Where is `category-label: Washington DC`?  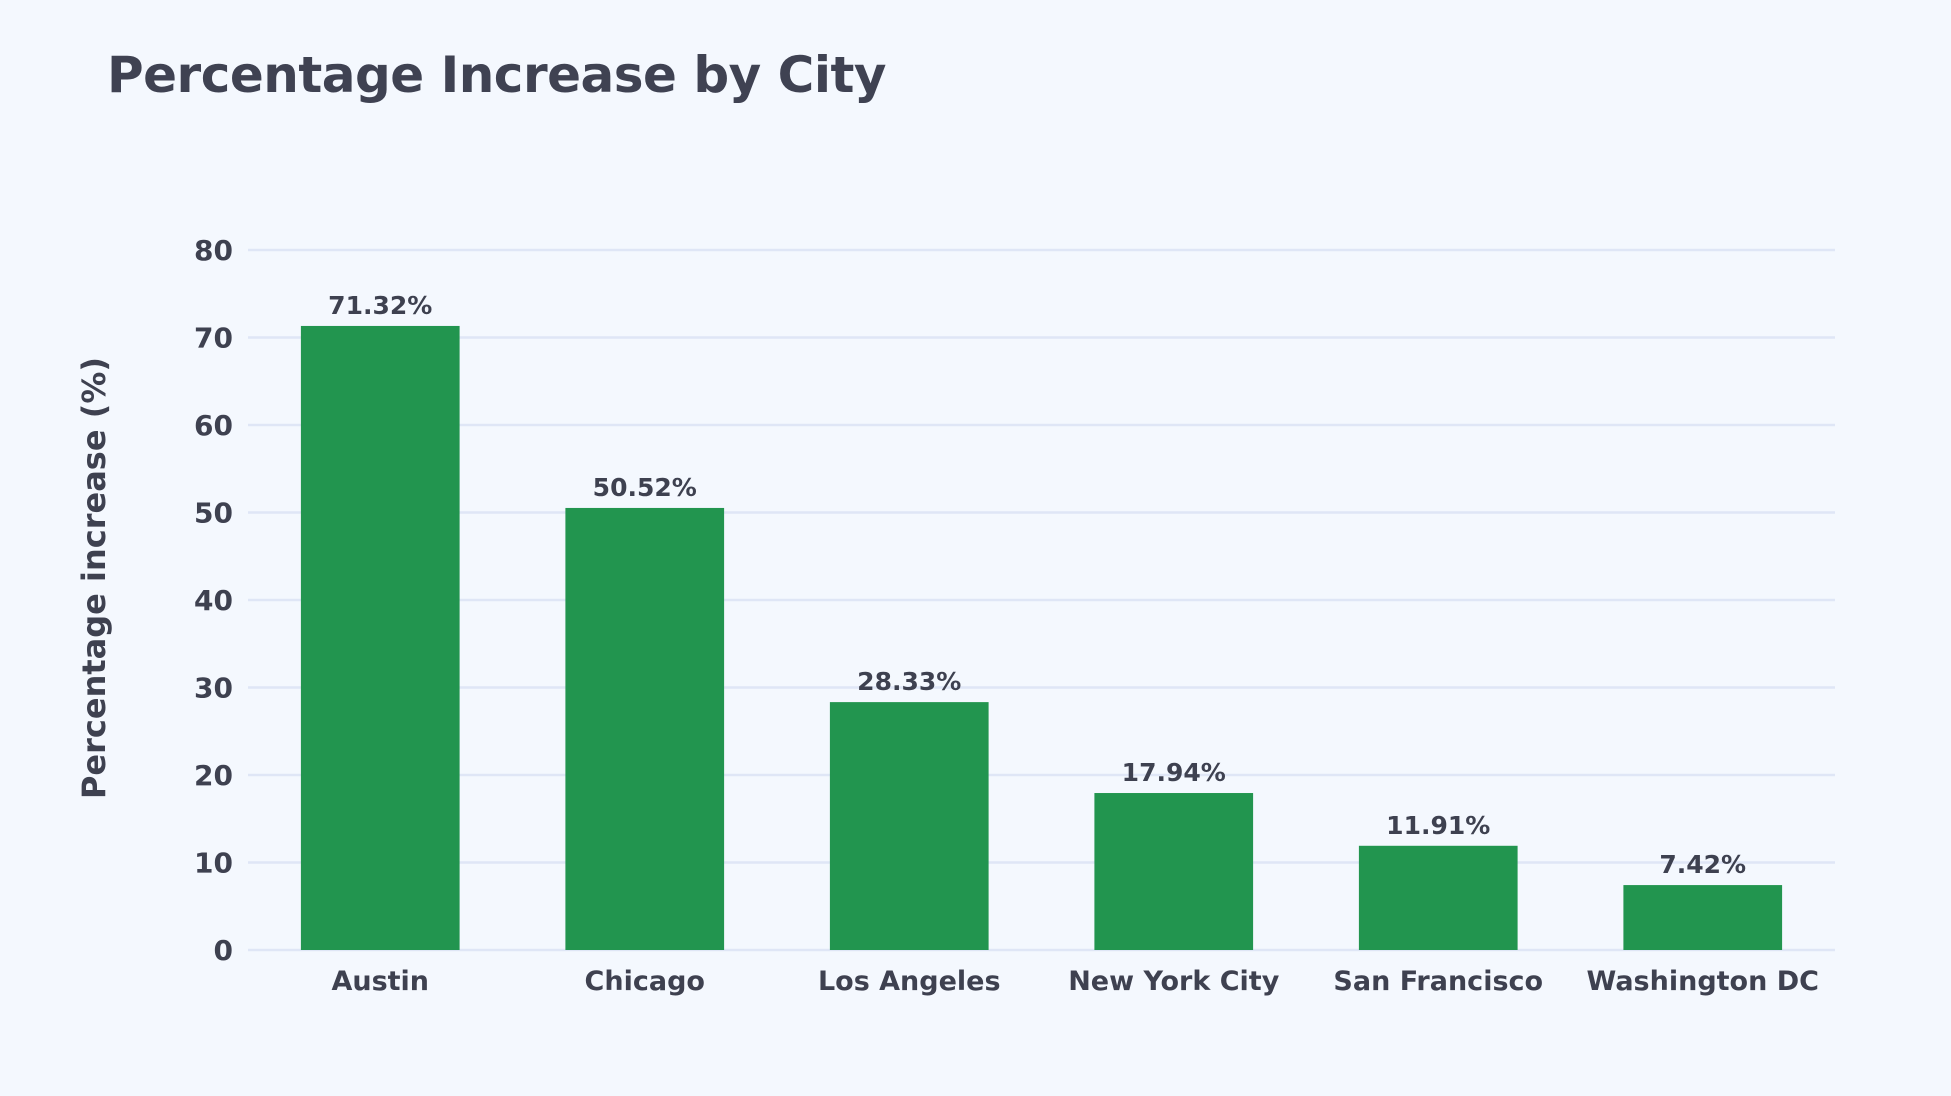 category-label: Washington DC is located at coordinates (1703, 981).